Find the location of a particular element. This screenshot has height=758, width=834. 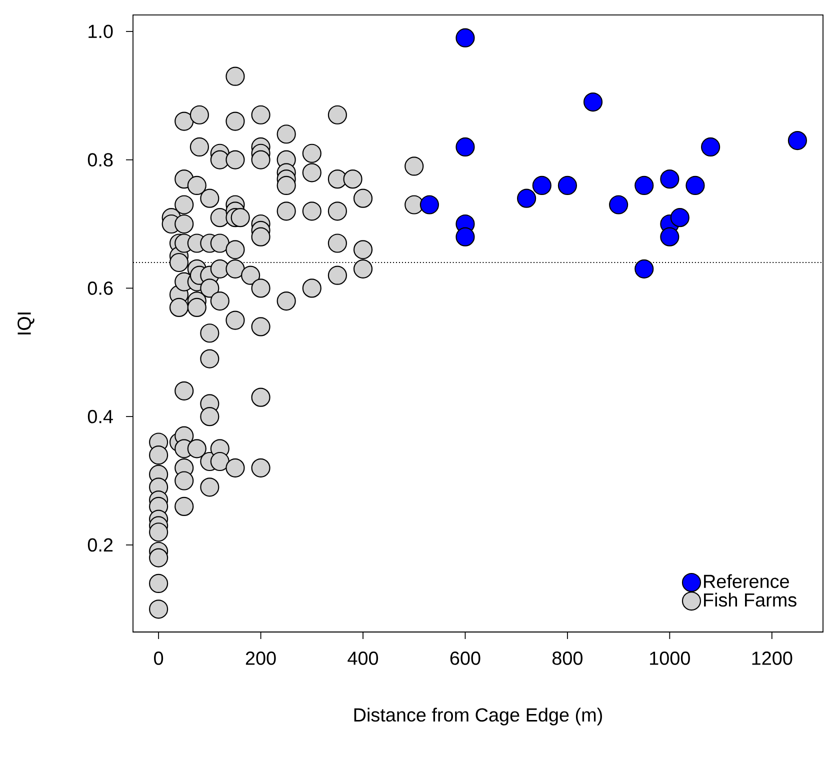

x-tick-label: 600 is located at coordinates (465, 658).